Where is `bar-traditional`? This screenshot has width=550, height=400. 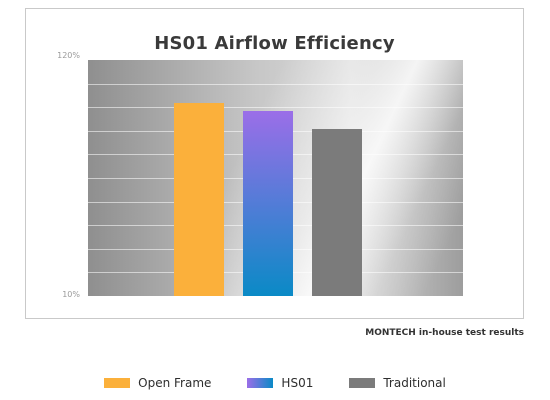 bar-traditional is located at coordinates (337, 212).